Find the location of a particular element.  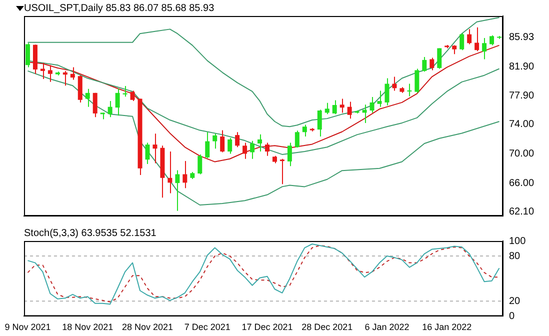

x-tick-label: 28 Dec 2021 is located at coordinates (327, 327).